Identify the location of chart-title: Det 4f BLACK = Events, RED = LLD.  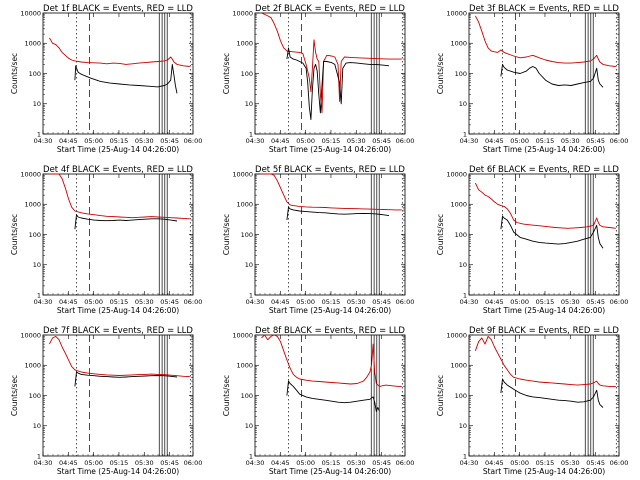
(118, 170).